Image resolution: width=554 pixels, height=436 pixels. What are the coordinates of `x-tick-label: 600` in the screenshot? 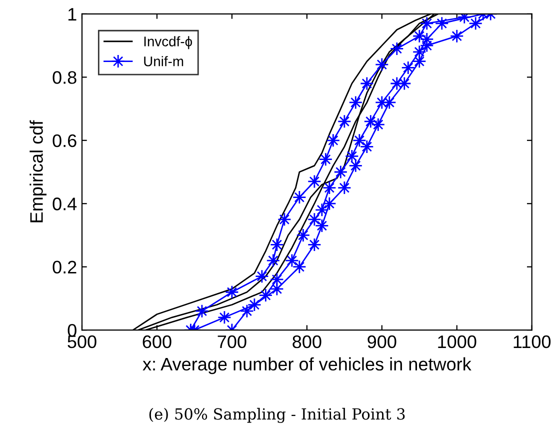 It's located at (157, 341).